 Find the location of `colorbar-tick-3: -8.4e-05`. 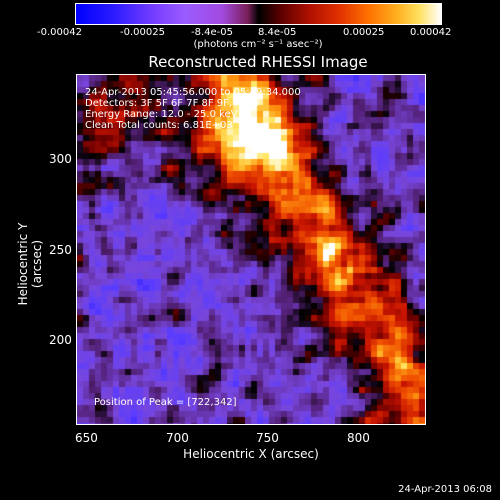

colorbar-tick-3: -8.4e-05 is located at coordinates (212, 32).